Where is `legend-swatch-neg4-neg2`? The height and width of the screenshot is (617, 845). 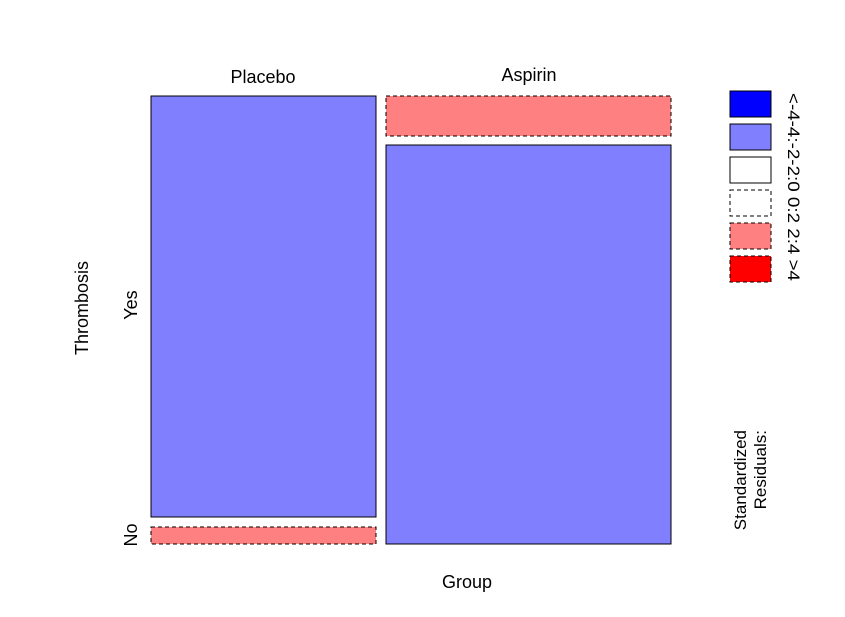 legend-swatch-neg4-neg2 is located at coordinates (750, 236).